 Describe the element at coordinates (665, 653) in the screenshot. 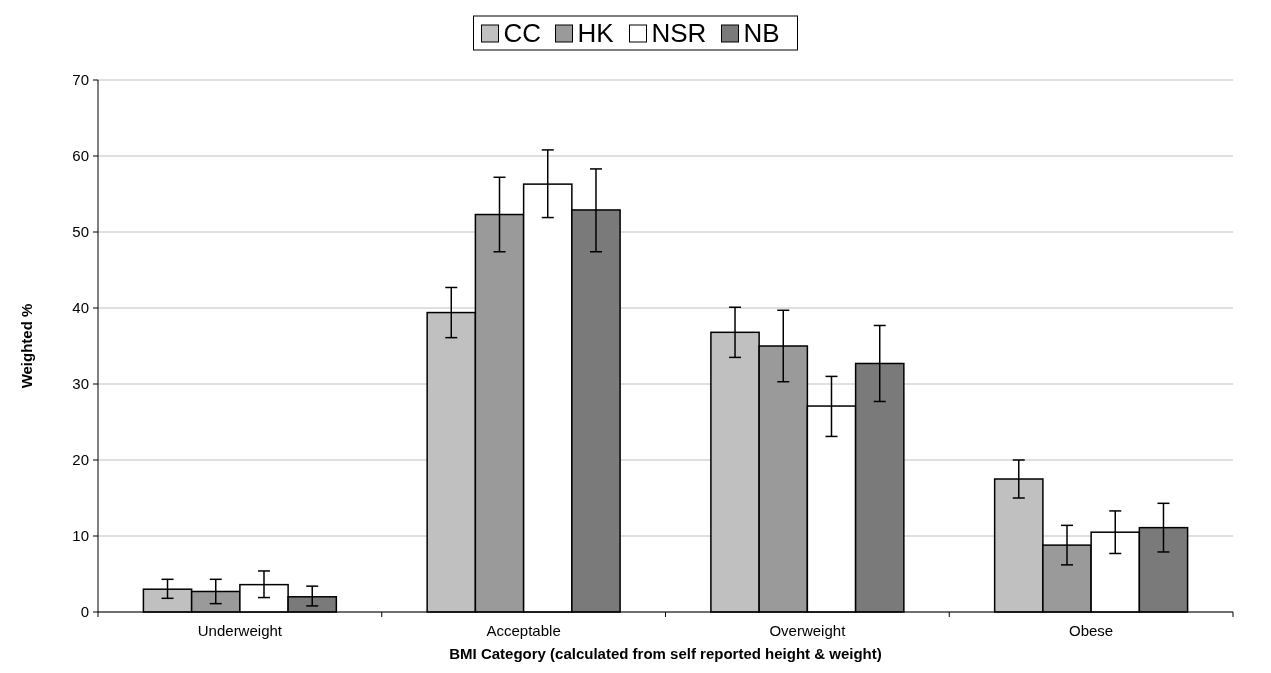

I see `x-axis-title: BMI Category (calculated from self reported height & weight)` at that location.